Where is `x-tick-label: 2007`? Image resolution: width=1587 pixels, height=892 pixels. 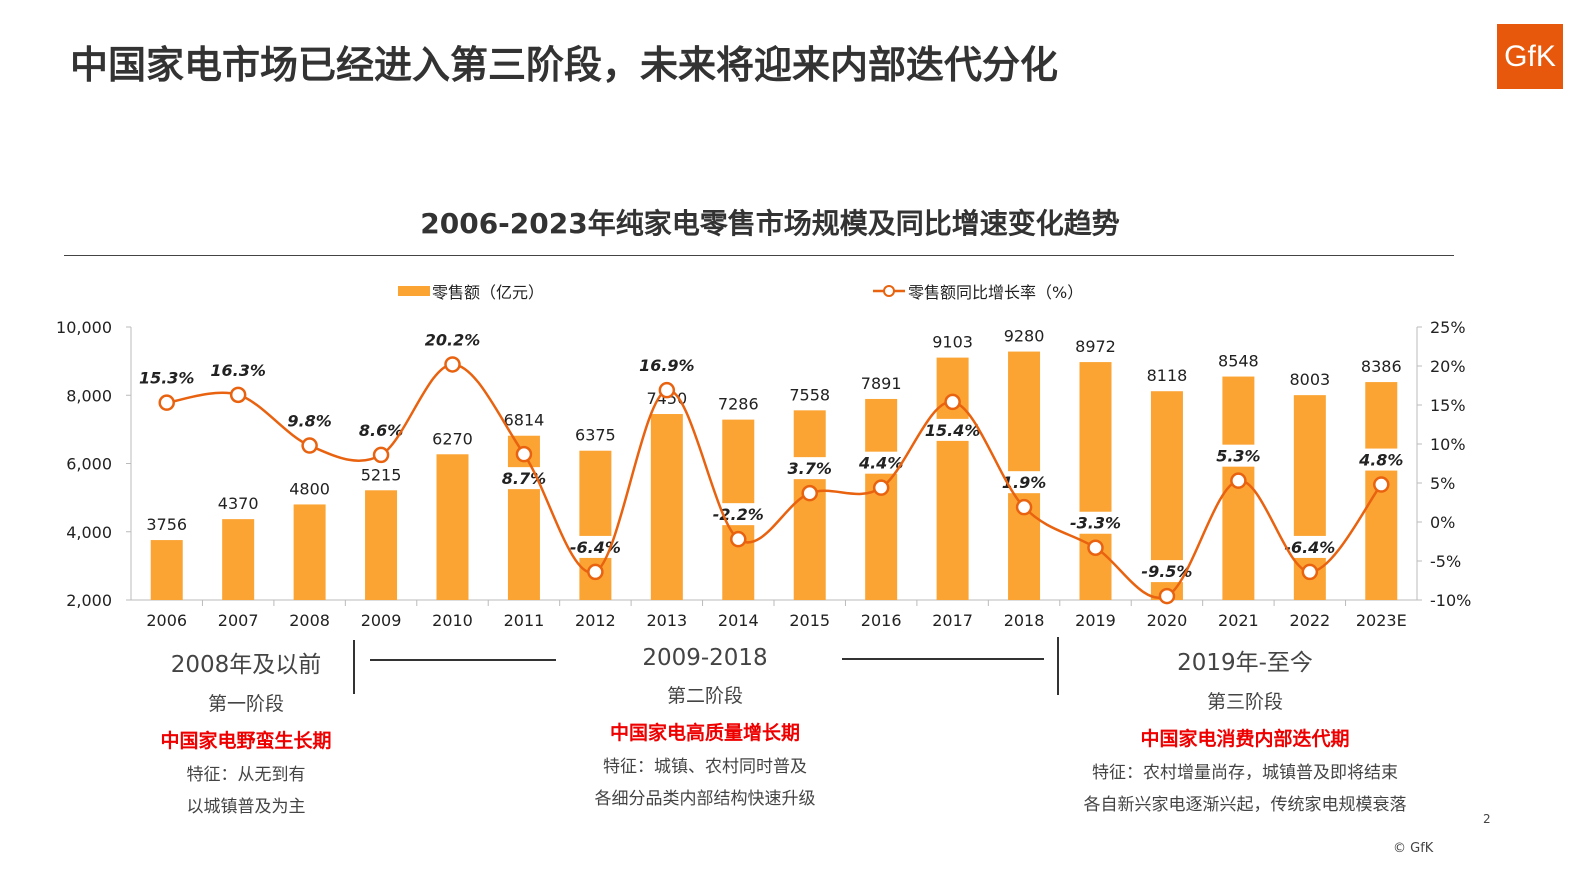 x-tick-label: 2007 is located at coordinates (238, 620).